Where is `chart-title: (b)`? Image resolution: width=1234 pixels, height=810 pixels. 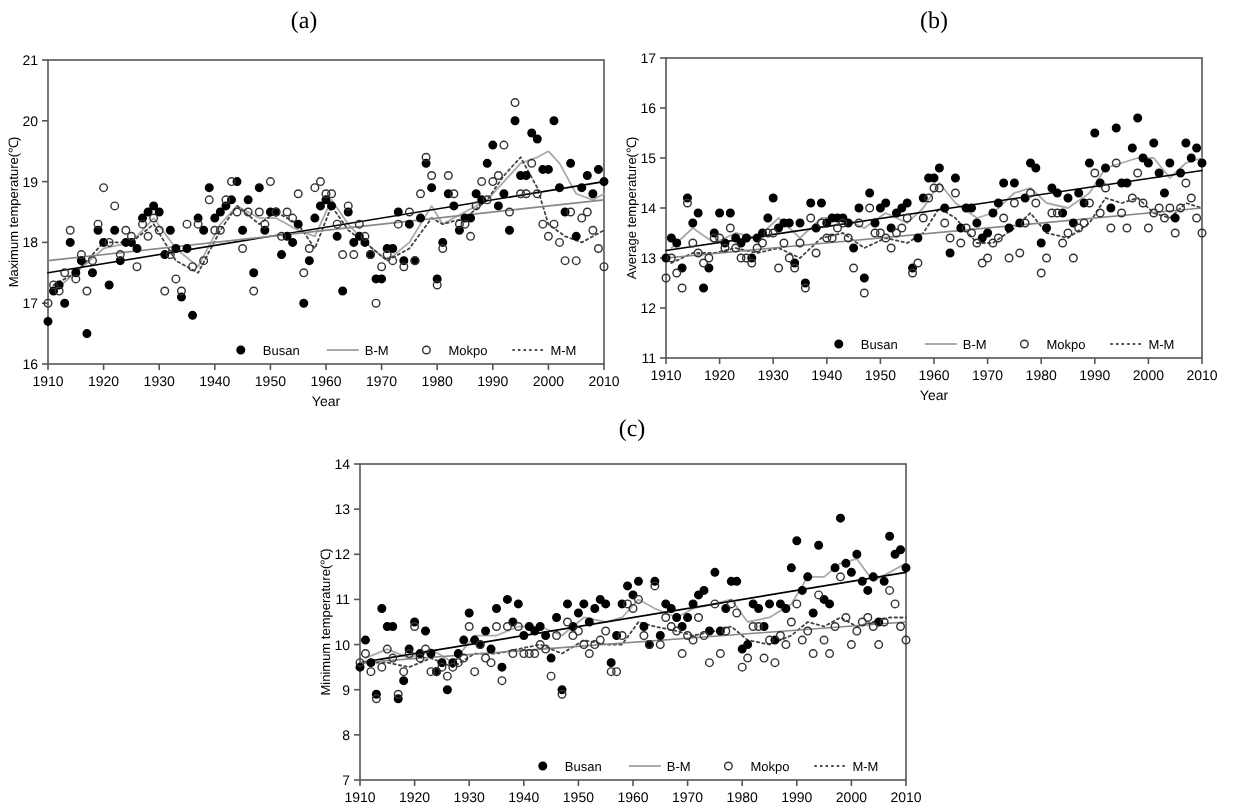
chart-title: (b) is located at coordinates (934, 20).